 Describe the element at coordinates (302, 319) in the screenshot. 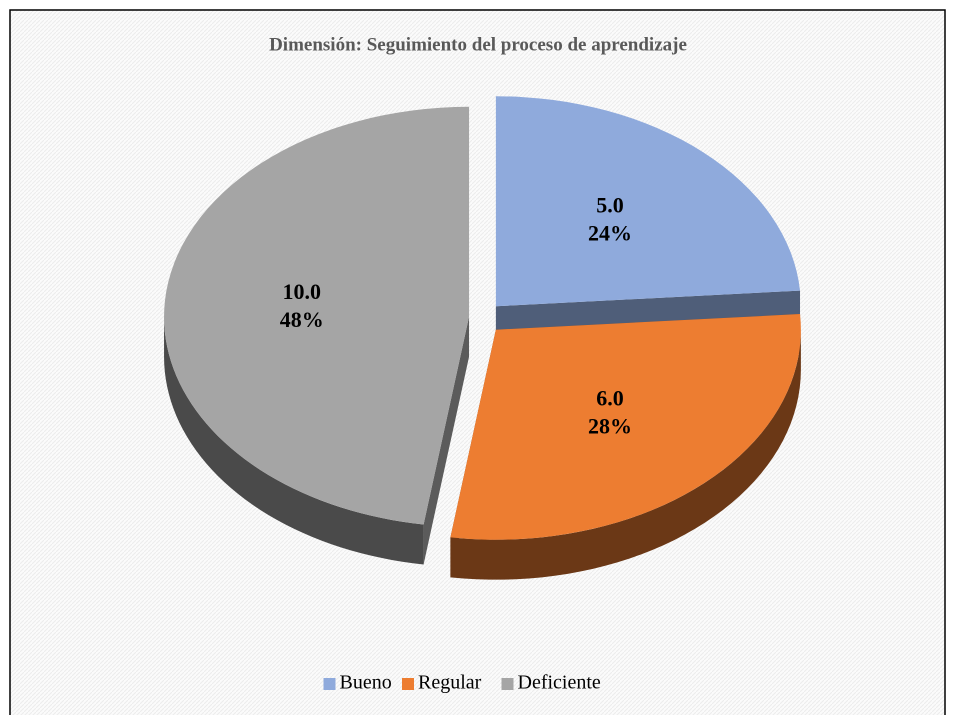

I see `data-label: 48%` at that location.